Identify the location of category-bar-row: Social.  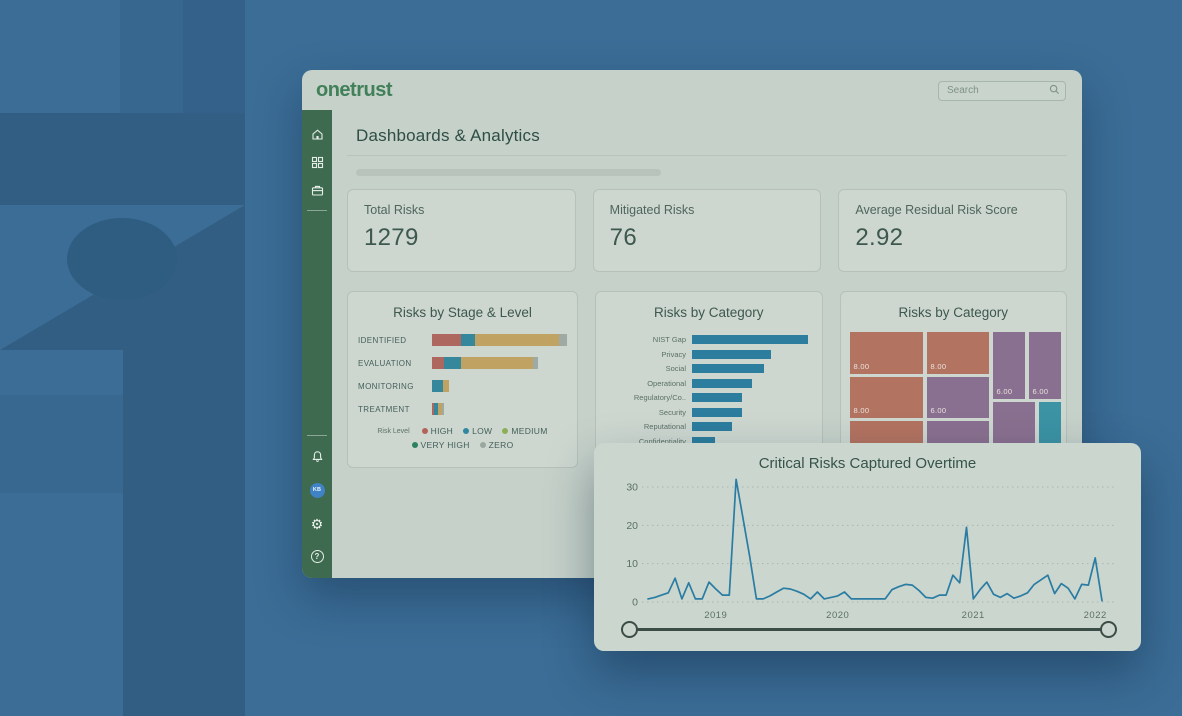
(709, 368).